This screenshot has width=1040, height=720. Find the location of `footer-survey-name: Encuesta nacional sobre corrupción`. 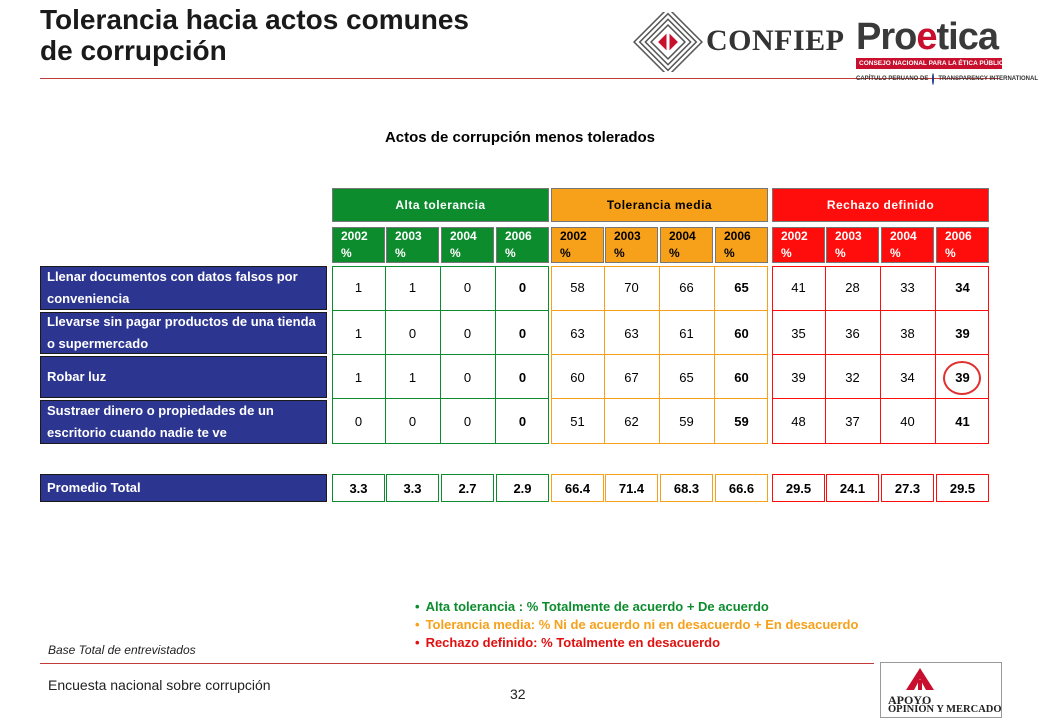

footer-survey-name: Encuesta nacional sobre corrupción is located at coordinates (159, 685).